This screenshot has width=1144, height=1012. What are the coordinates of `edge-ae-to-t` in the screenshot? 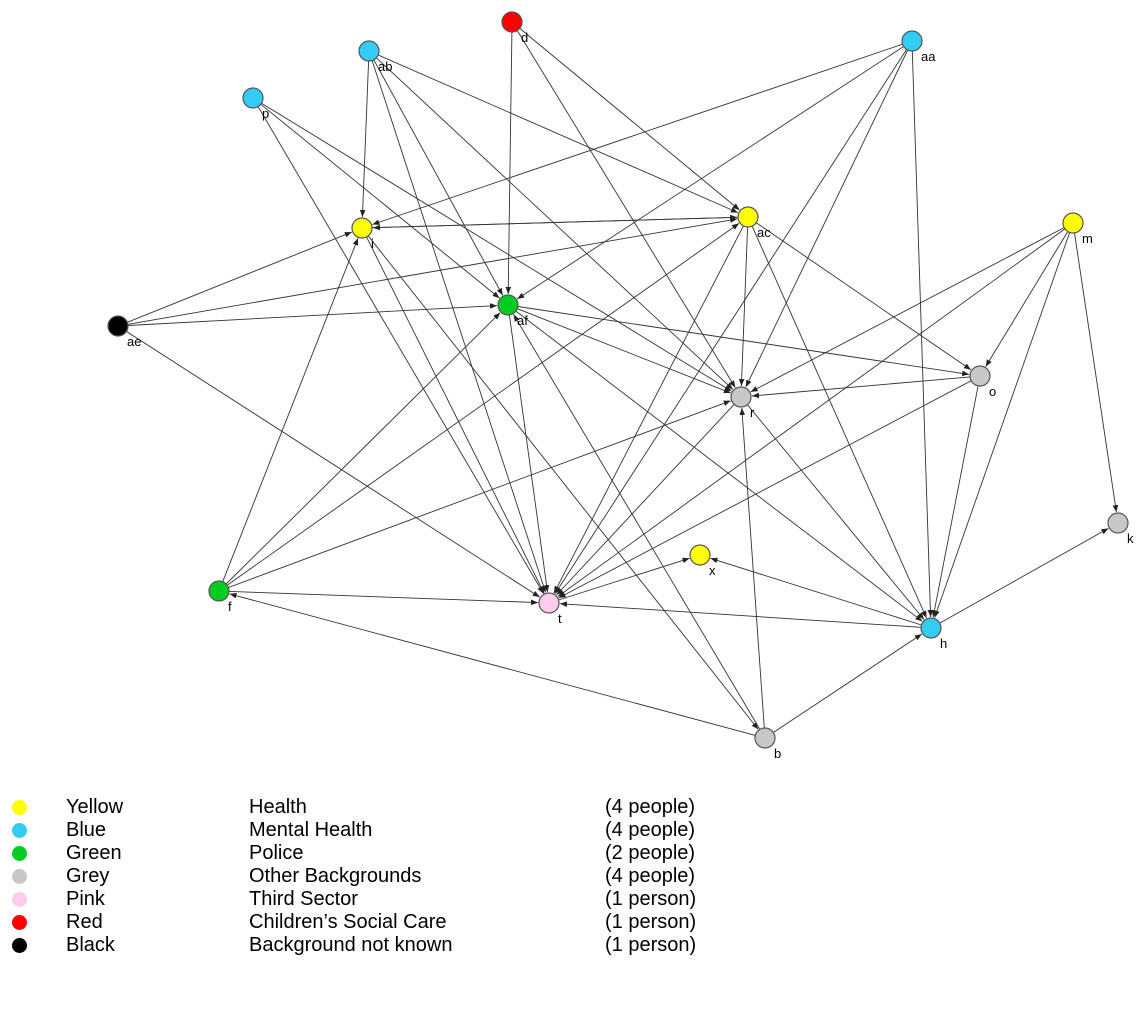 It's located at (333, 464).